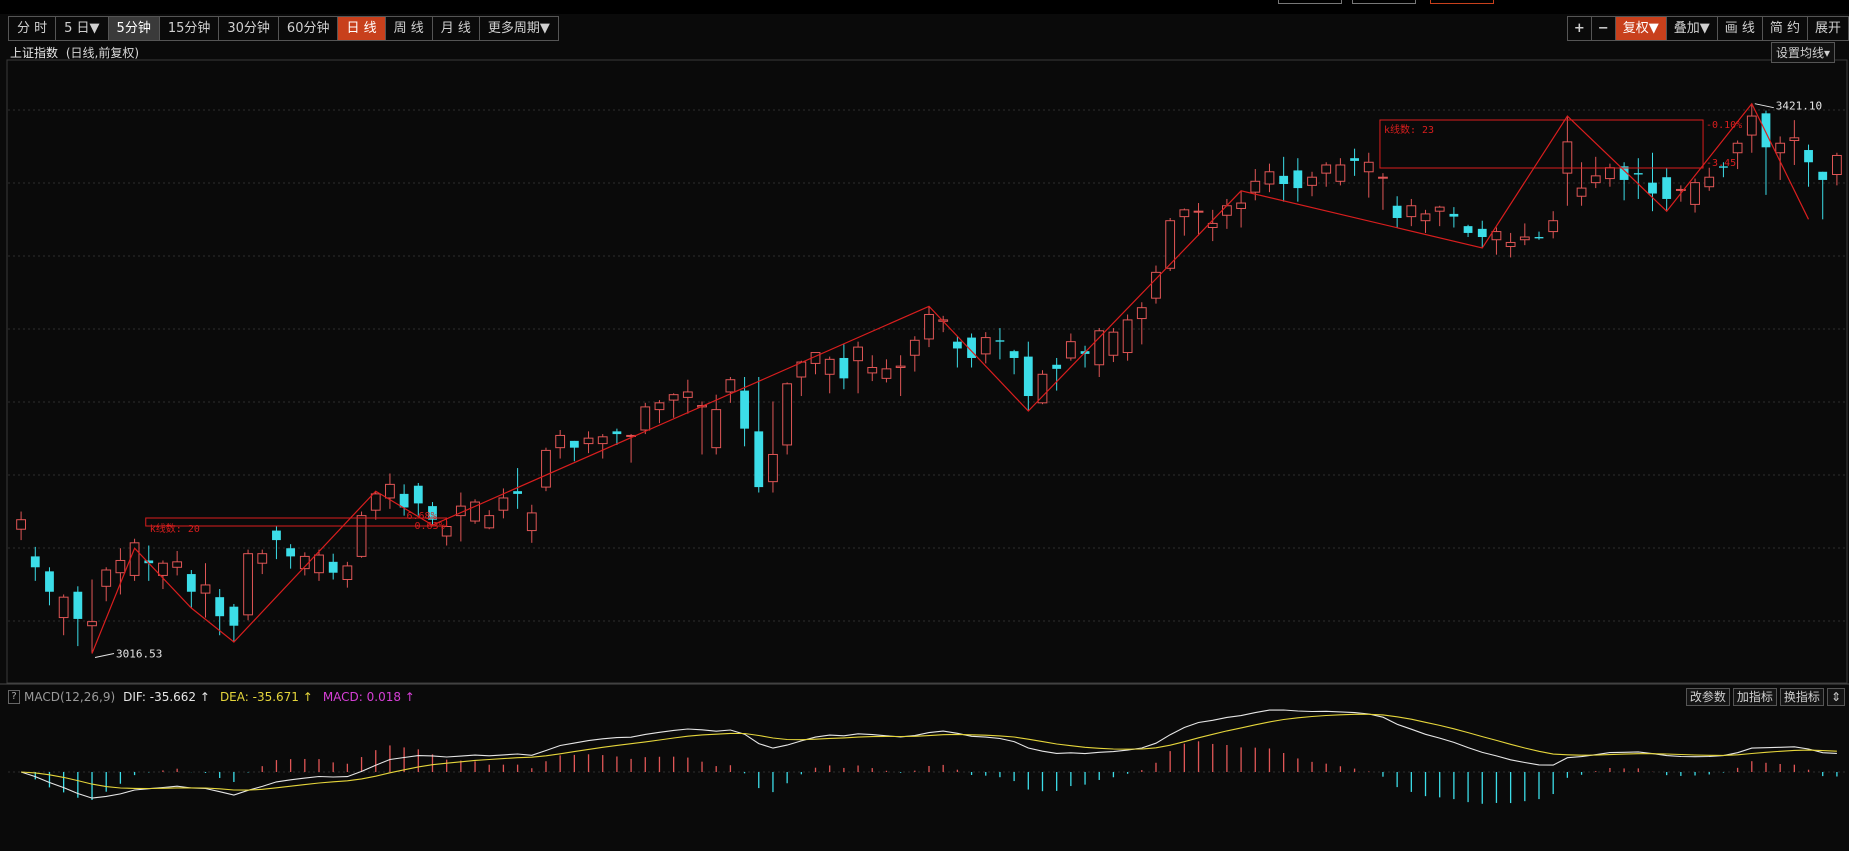 Image resolution: width=1849 pixels, height=851 pixels. What do you see at coordinates (82, 28) in the screenshot?
I see `period-button: 5 日▼` at bounding box center [82, 28].